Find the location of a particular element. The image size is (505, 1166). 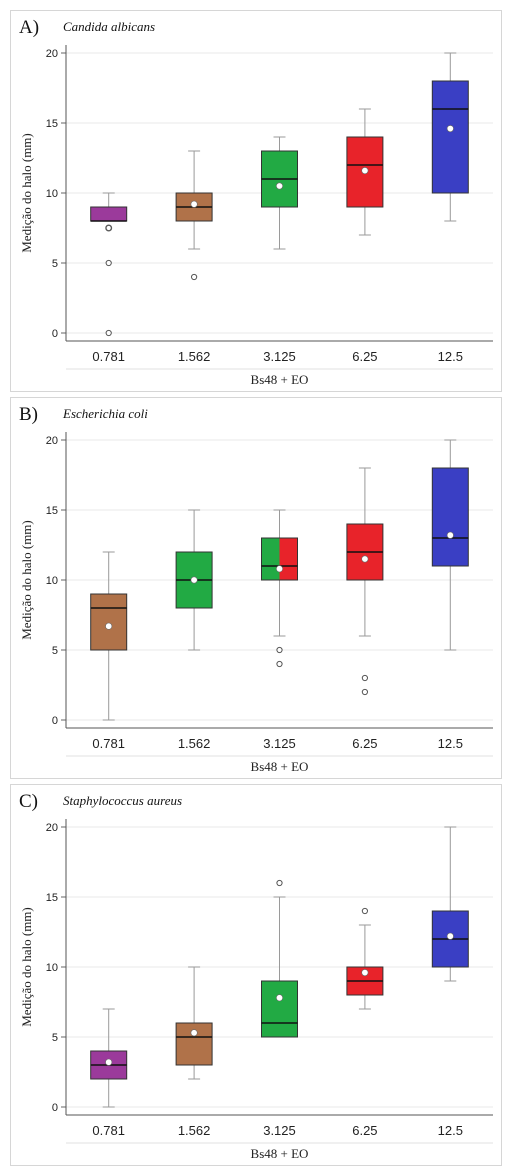

chart-title: Escherichia coli is located at coordinates (105, 413).